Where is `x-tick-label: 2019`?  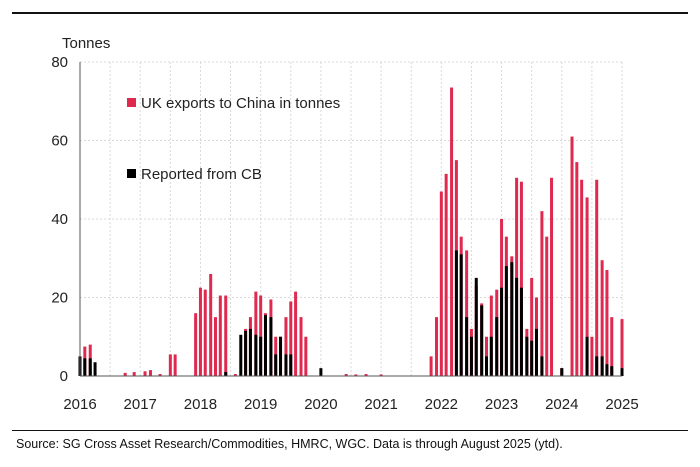
x-tick-label: 2019 is located at coordinates (260, 404).